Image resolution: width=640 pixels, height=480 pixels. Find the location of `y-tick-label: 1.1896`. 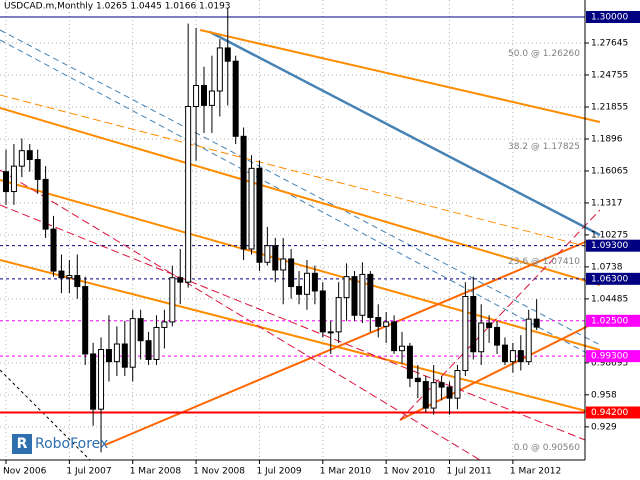

y-tick-label: 1.1896 is located at coordinates (607, 139).